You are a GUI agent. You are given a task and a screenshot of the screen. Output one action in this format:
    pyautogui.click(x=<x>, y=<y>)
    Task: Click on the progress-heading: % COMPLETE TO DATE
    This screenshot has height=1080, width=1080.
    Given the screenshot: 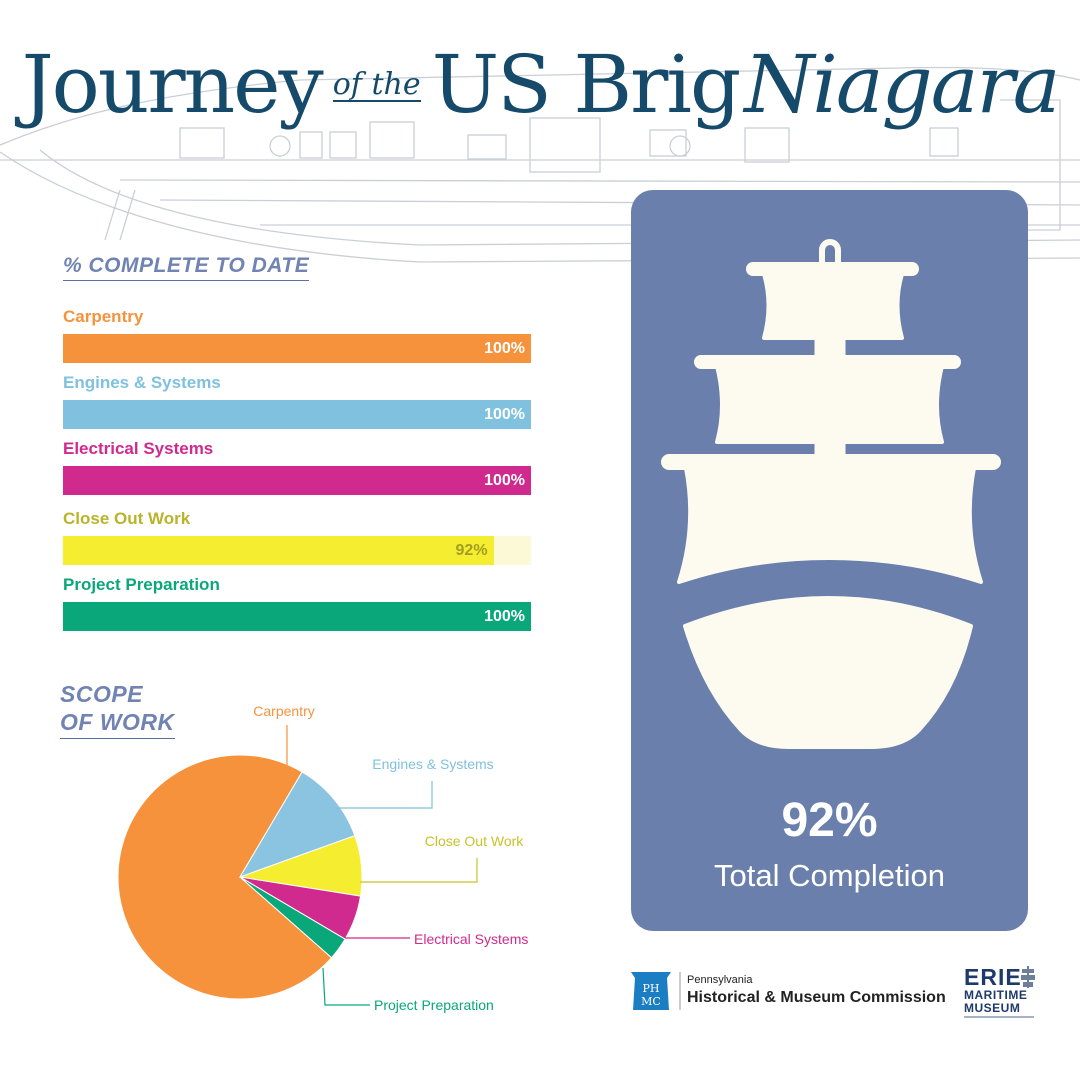 What is the action you would take?
    pyautogui.click(x=186, y=267)
    